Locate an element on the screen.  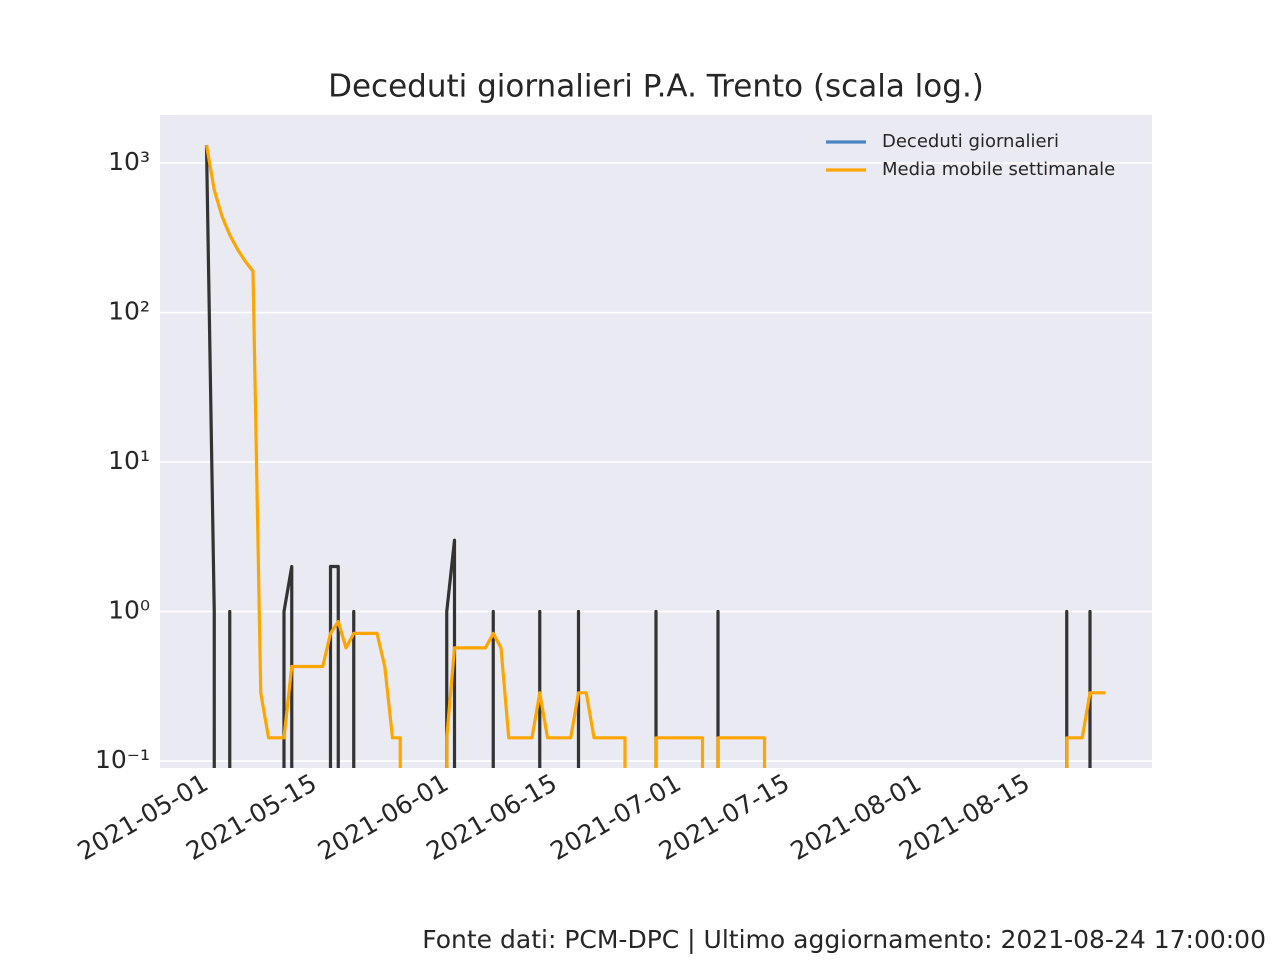
legend-label: Deceduti giornalieri is located at coordinates (970, 141).